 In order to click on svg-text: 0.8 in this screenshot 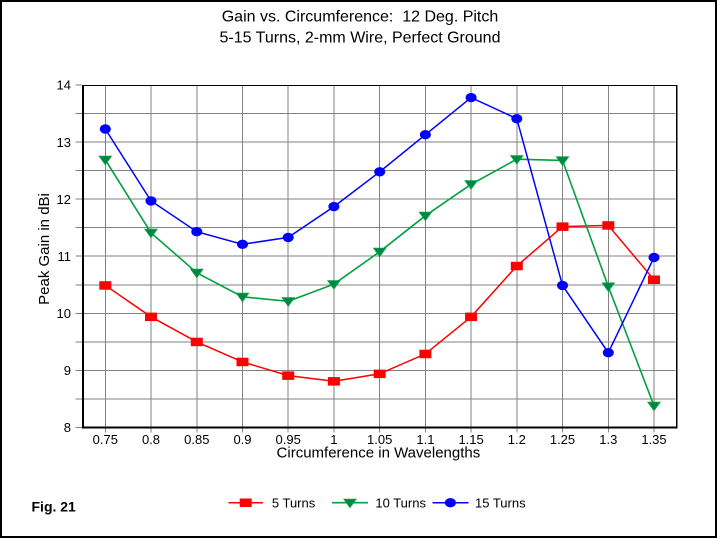, I will do `click(151, 439)`.